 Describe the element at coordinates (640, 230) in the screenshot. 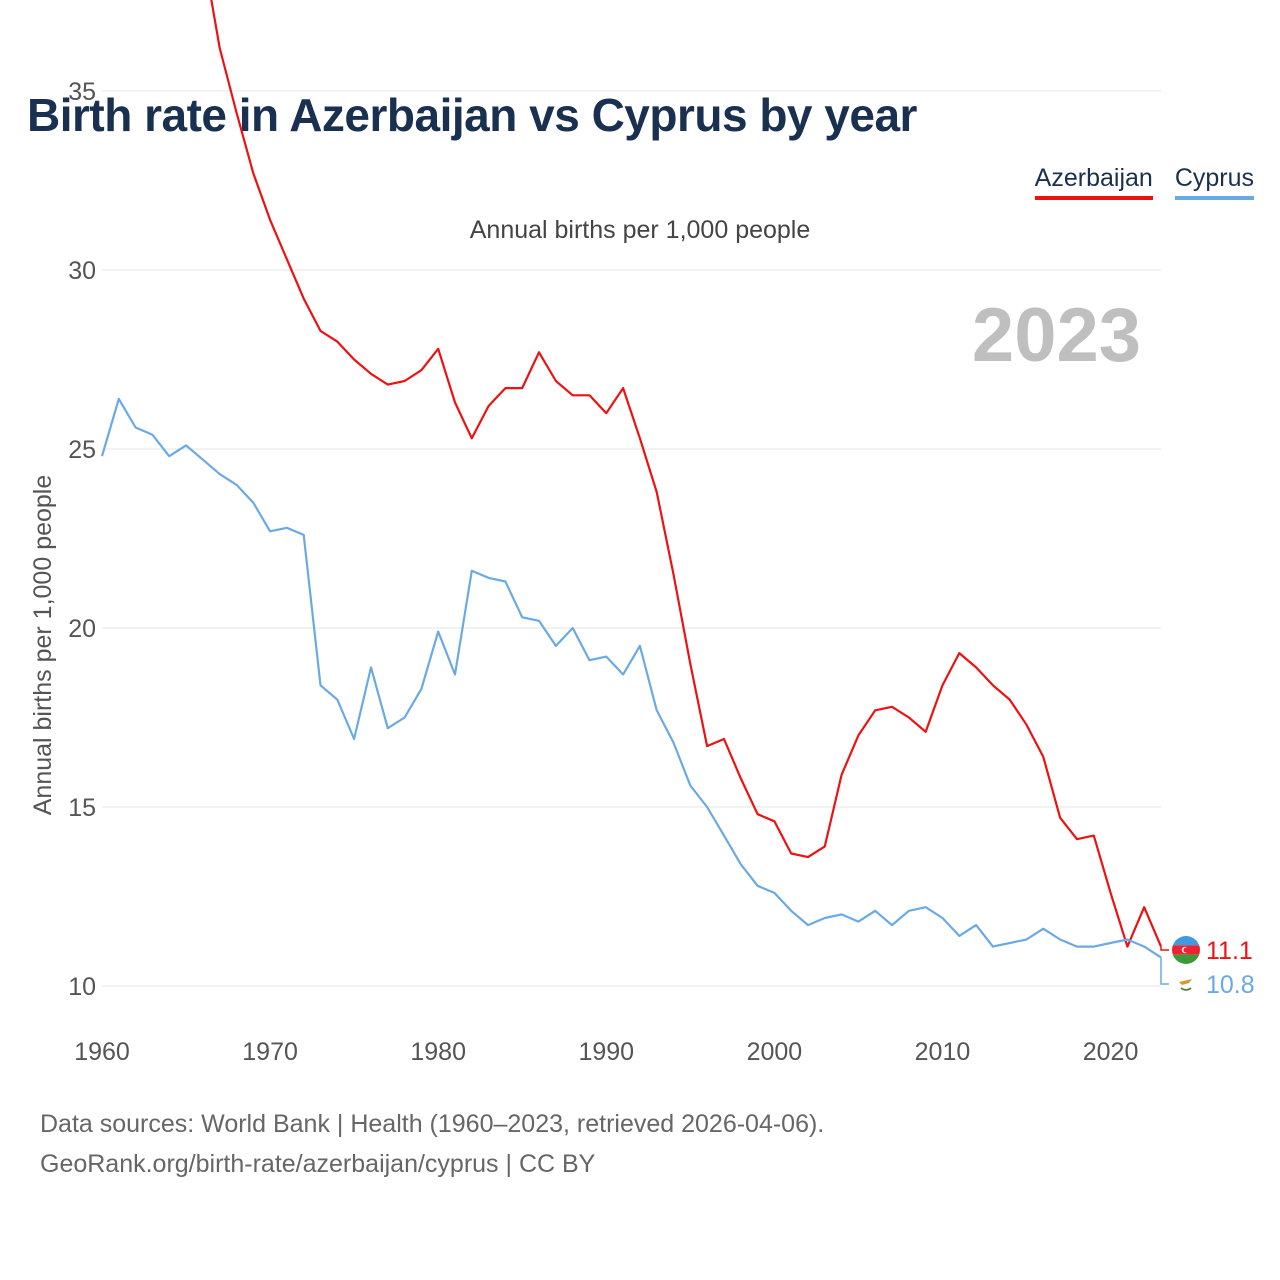

I see `chart-subtitle: Annual births per 1,000 people` at that location.